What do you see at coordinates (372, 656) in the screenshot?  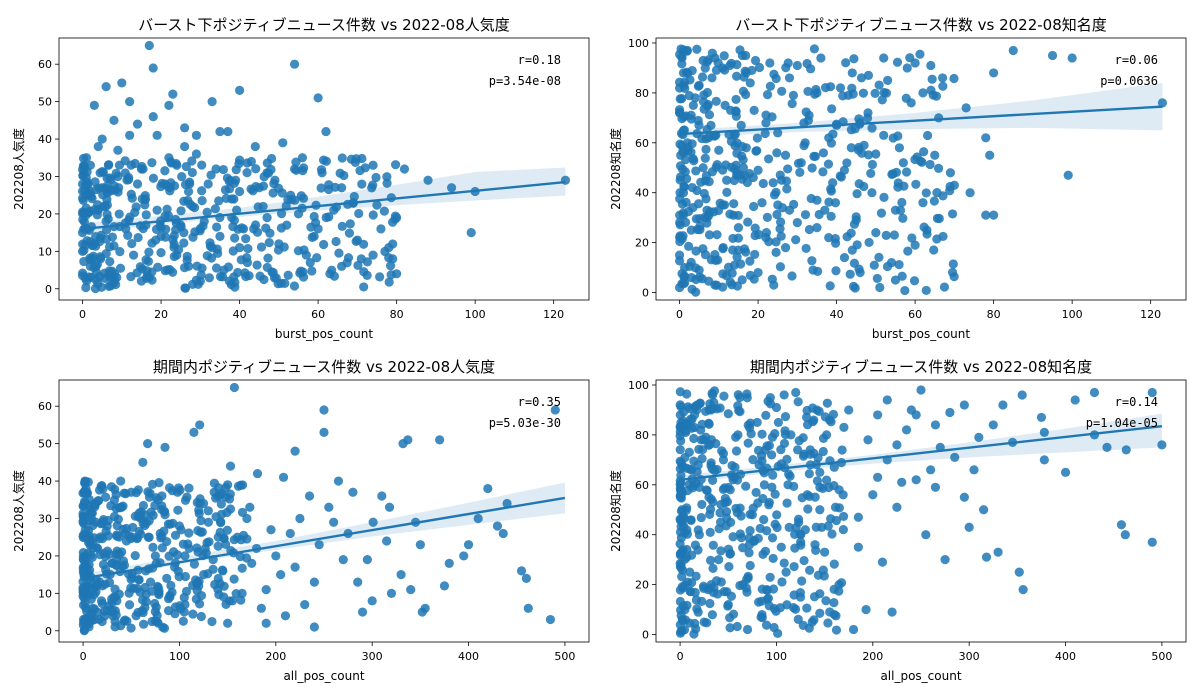 I see `x-tick-label: 300` at bounding box center [372, 656].